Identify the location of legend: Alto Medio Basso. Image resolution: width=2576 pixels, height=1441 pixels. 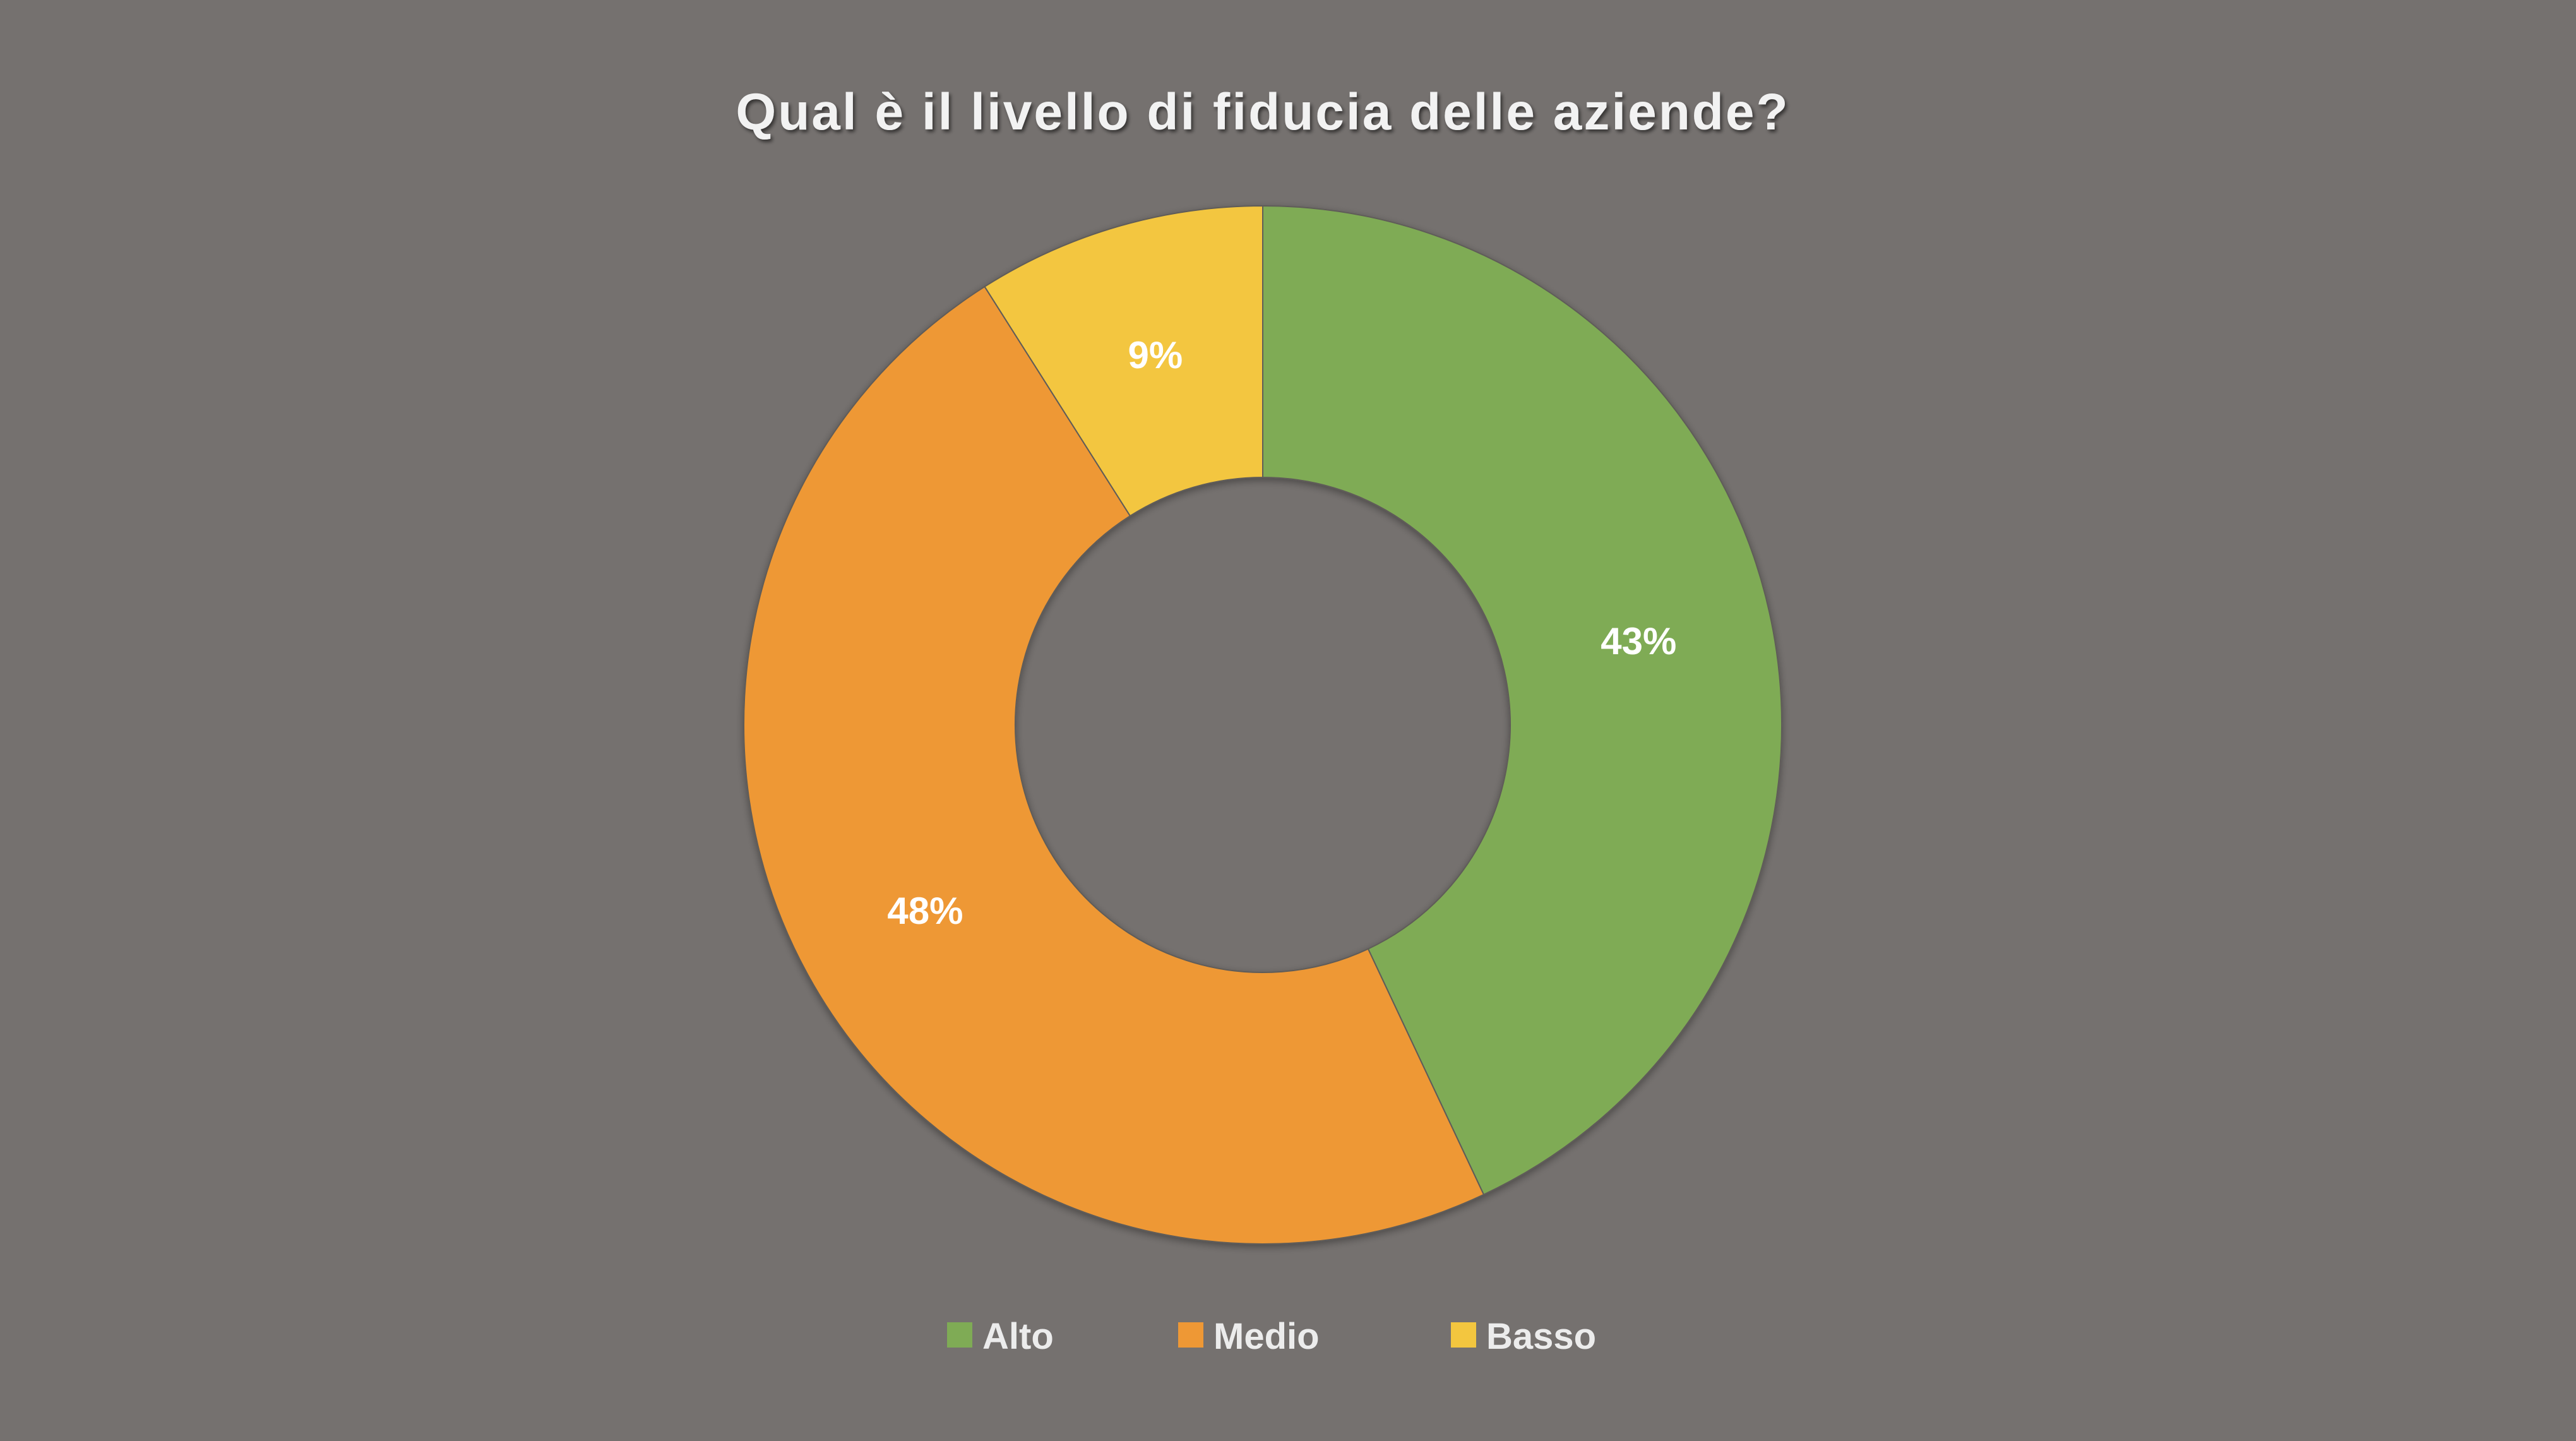
(1271, 1337).